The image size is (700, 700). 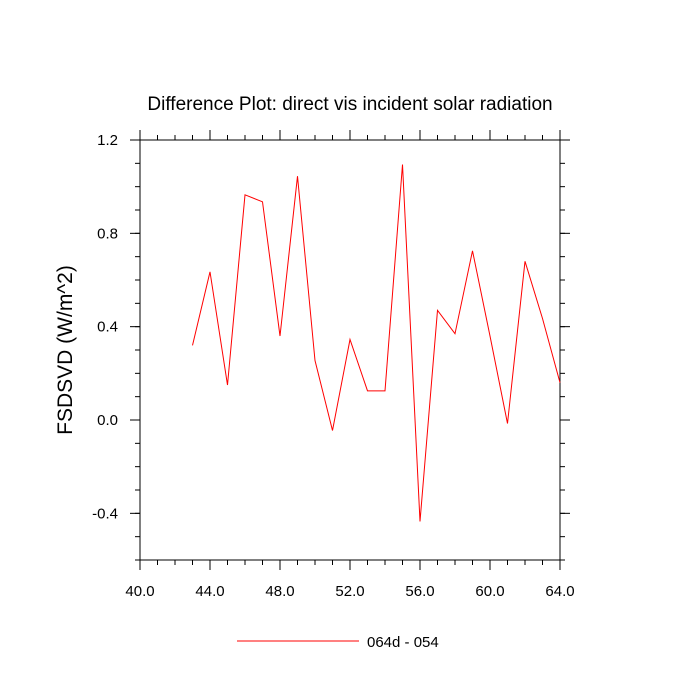 I want to click on x-tick-label: 44.0, so click(x=209, y=591).